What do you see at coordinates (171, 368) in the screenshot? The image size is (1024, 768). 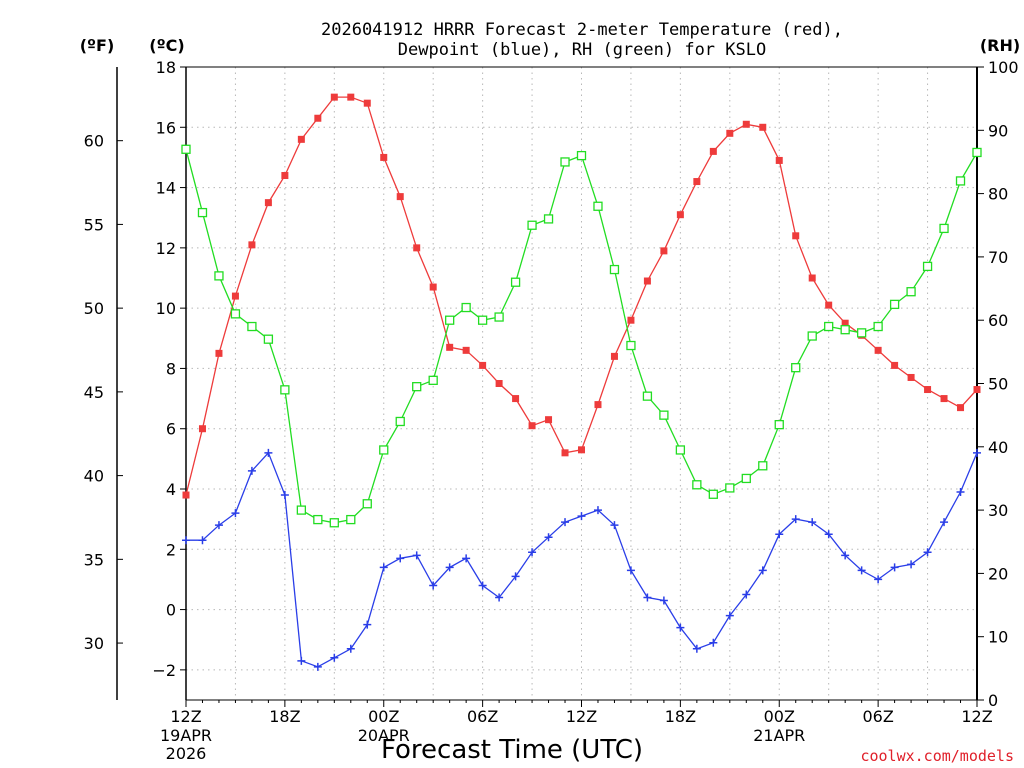 I see `celsius-tick-label: 8` at bounding box center [171, 368].